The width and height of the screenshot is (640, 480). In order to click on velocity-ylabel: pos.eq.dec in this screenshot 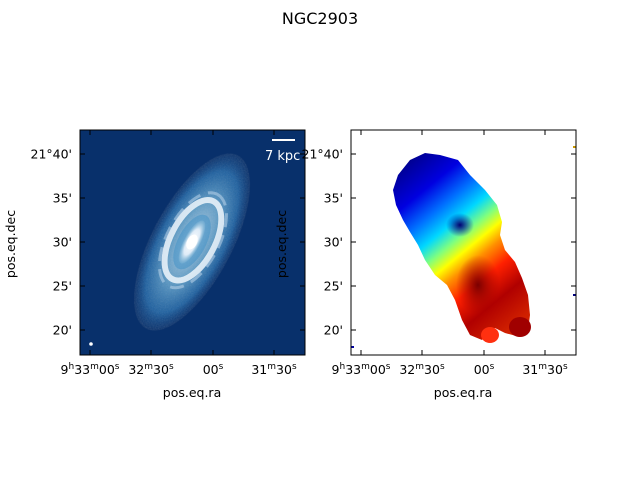, I will do `click(281, 244)`.